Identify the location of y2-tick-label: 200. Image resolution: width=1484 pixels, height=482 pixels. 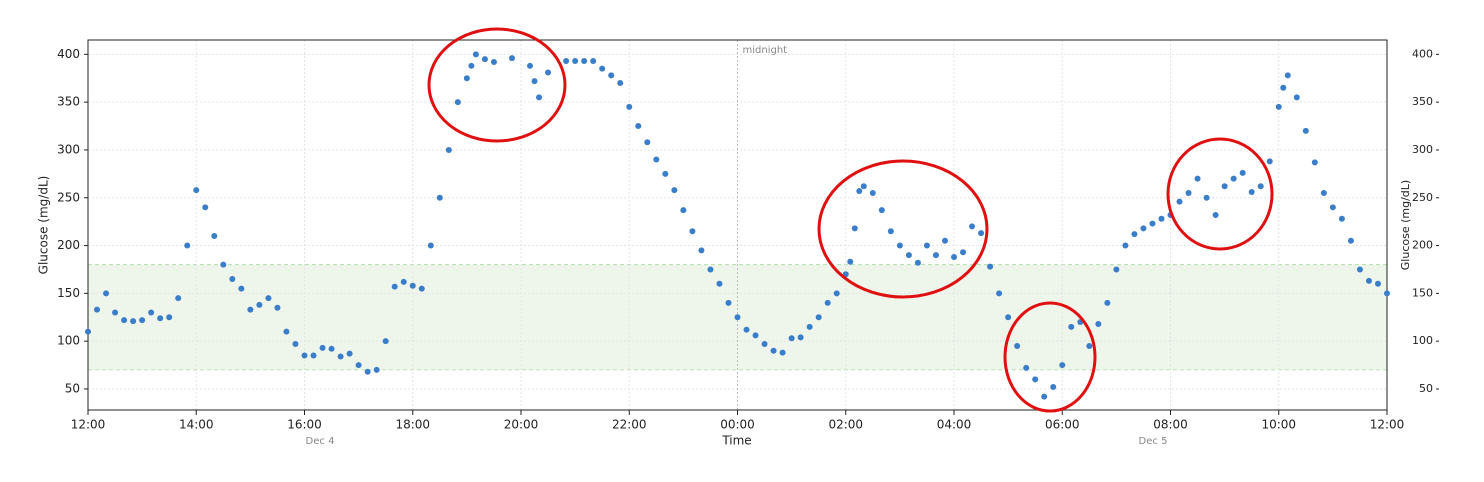
(1422, 245).